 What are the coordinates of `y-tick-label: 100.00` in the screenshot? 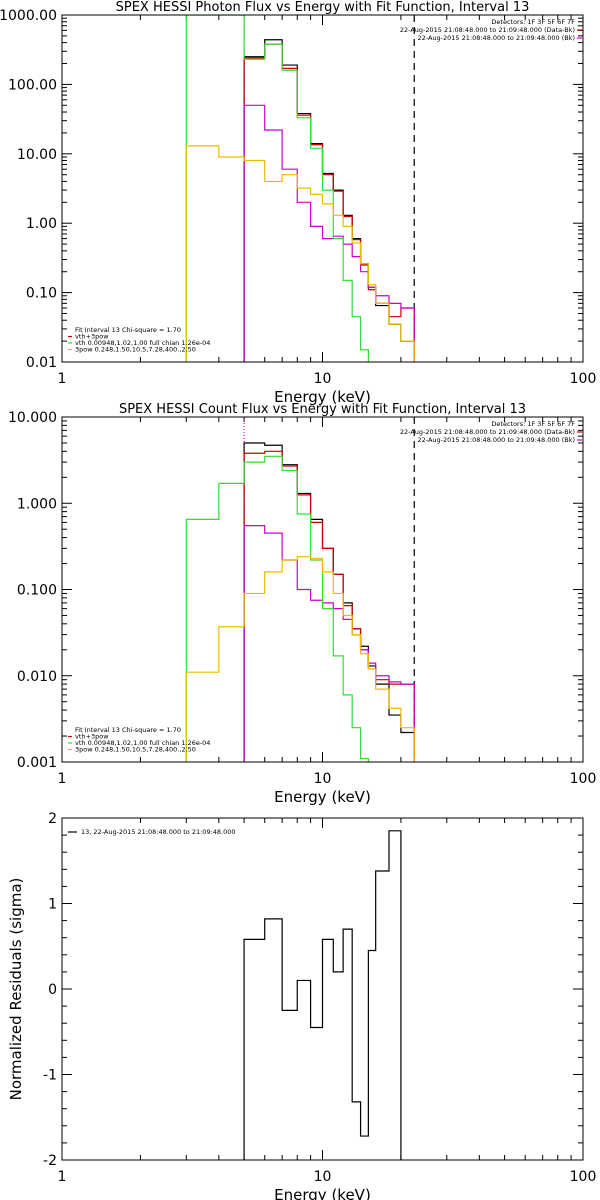 It's located at (32, 85).